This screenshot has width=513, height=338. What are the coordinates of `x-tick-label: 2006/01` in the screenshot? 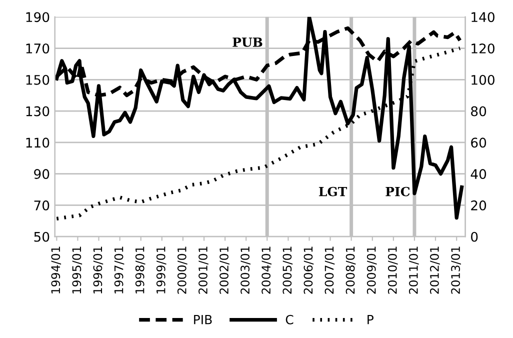 It's located at (309, 270).